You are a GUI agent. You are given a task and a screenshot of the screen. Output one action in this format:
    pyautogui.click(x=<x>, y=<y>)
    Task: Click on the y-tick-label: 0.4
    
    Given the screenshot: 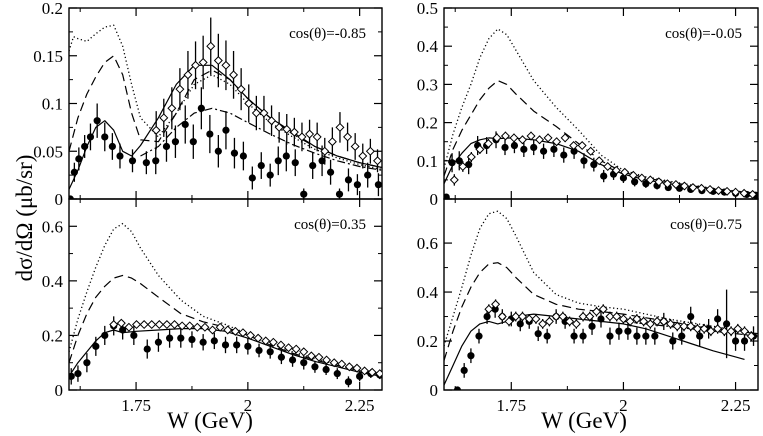 What is the action you would take?
    pyautogui.click(x=428, y=292)
    